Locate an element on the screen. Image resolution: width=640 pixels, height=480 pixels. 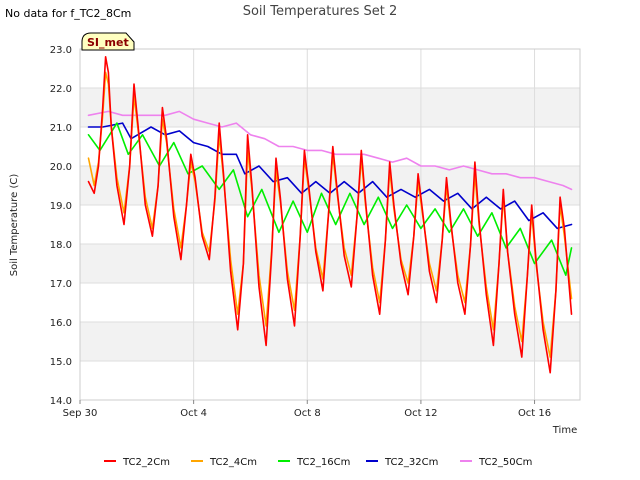
x-axis: Sep 30 Oct 4 Oct 8 Oct 12 Oct 16 is located at coordinates (307, 409).